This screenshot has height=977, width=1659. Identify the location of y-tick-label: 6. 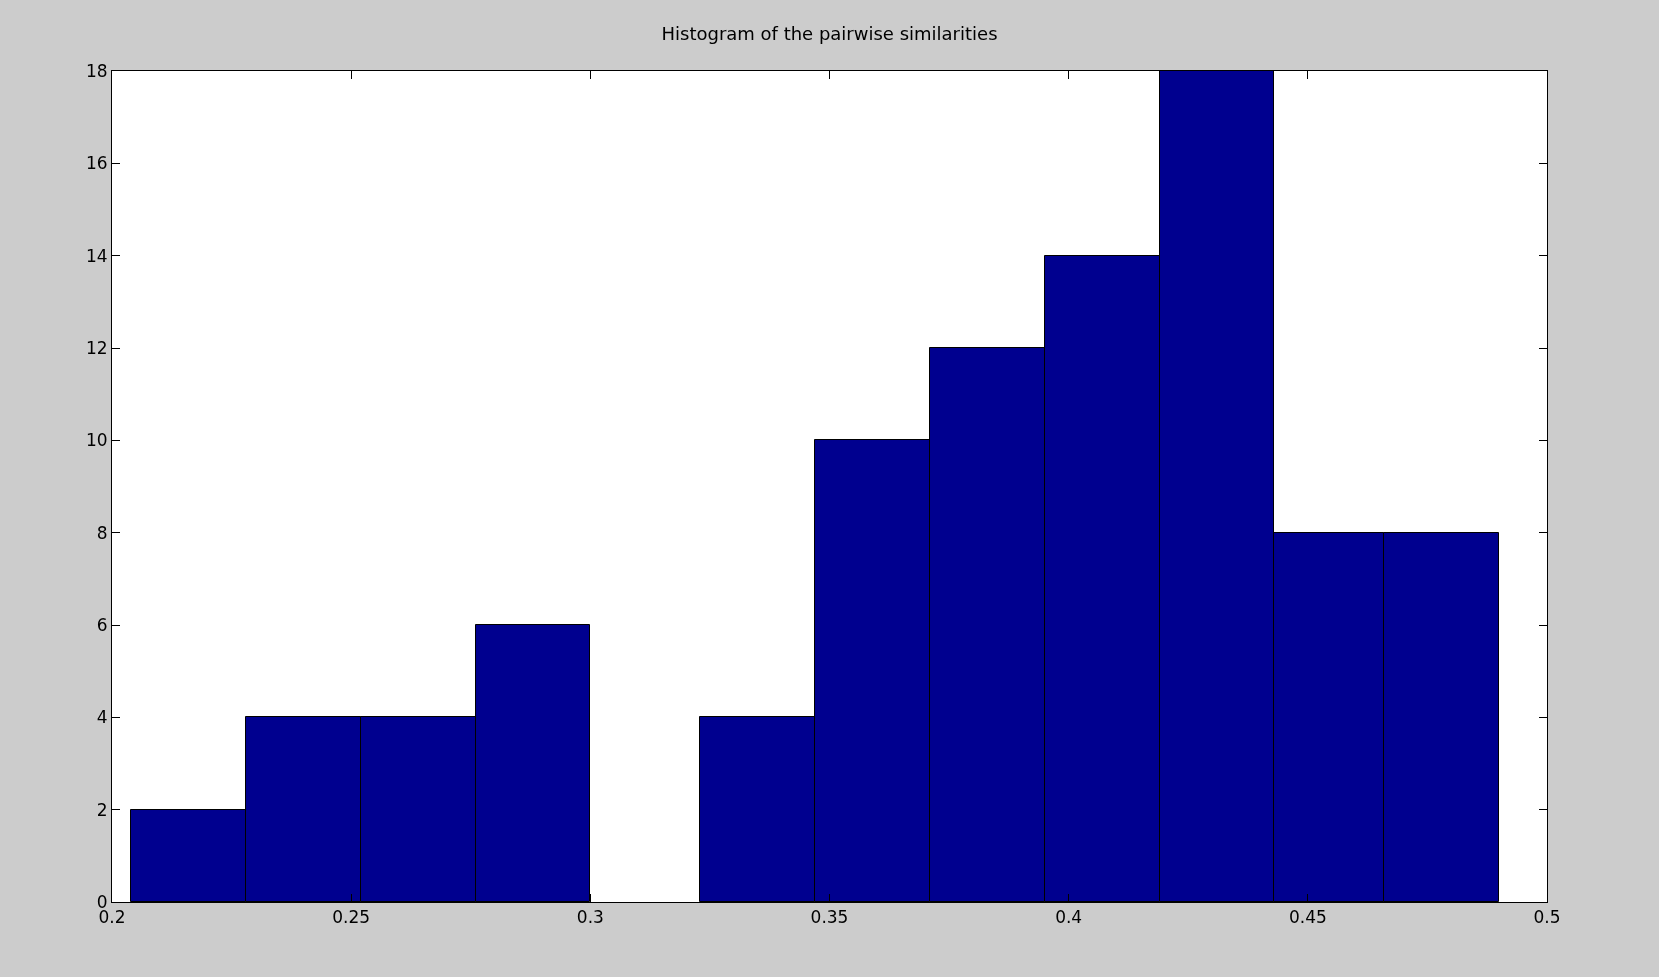
(102, 624).